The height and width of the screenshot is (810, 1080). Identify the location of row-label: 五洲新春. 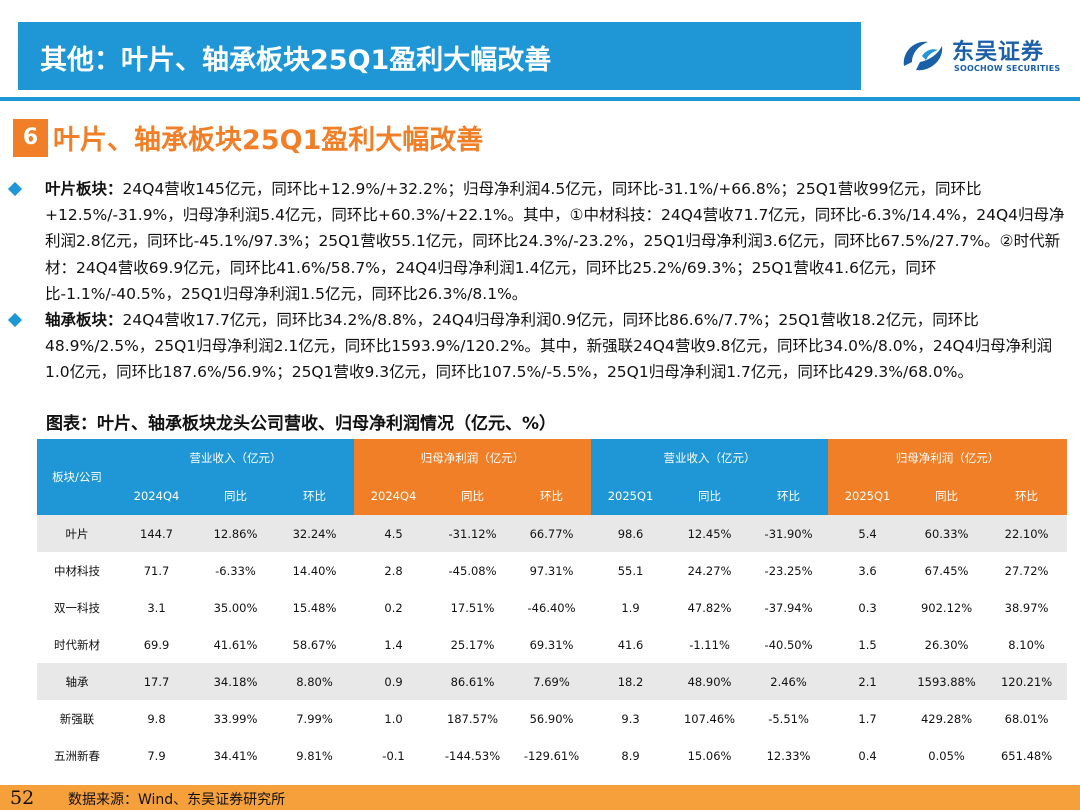
(77, 755).